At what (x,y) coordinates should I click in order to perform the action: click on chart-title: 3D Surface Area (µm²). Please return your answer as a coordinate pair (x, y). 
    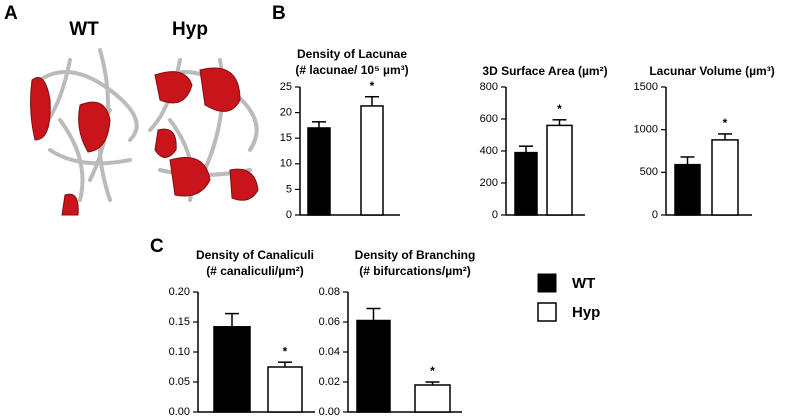
    Looking at the image, I should click on (544, 71).